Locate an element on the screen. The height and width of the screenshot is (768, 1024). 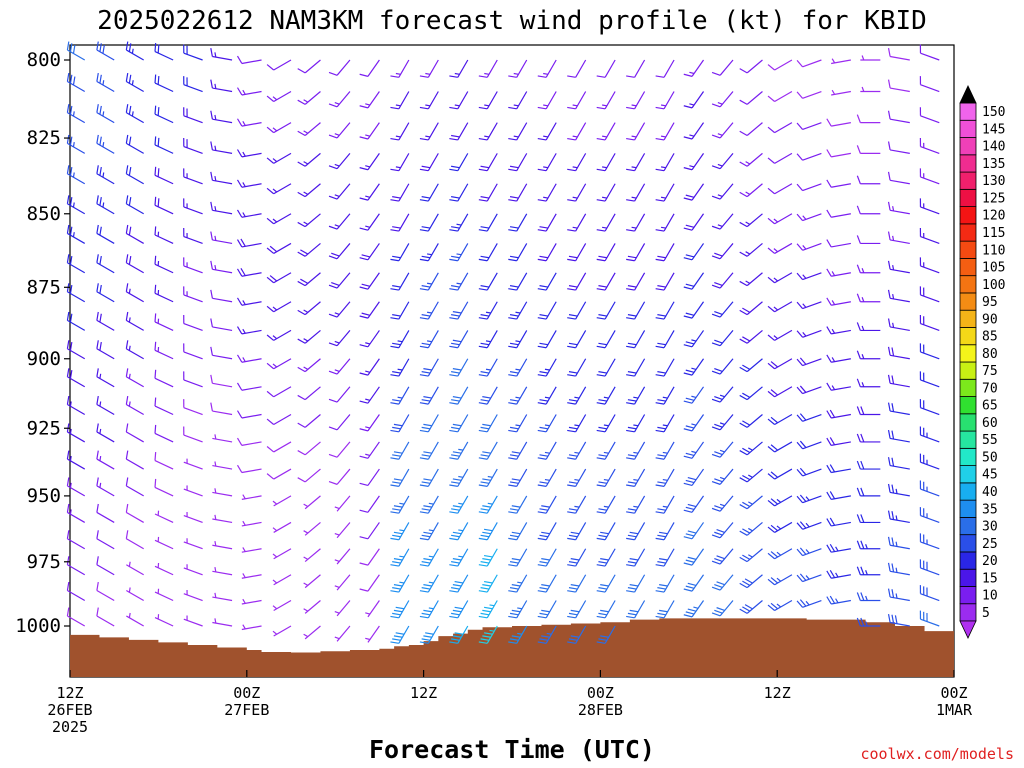
colorbar-label: 70 is located at coordinates (990, 388).